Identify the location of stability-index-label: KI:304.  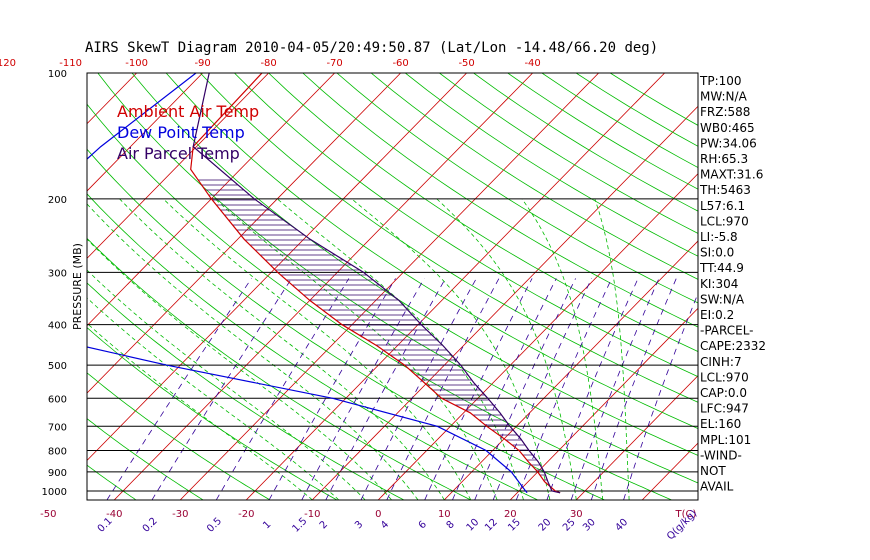
(719, 284).